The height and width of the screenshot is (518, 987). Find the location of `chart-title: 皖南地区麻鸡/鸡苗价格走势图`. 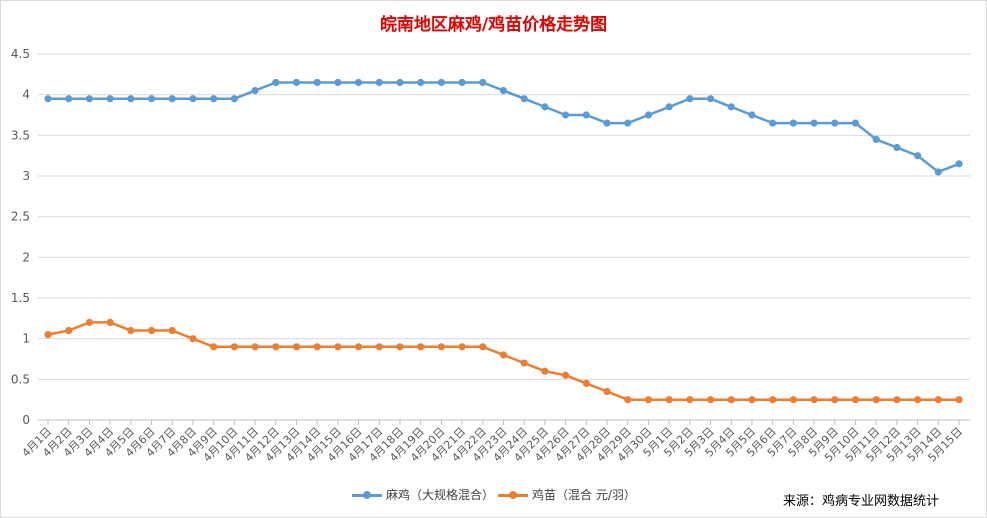

chart-title: 皖南地区麻鸡/鸡苗价格走势图 is located at coordinates (493, 25).